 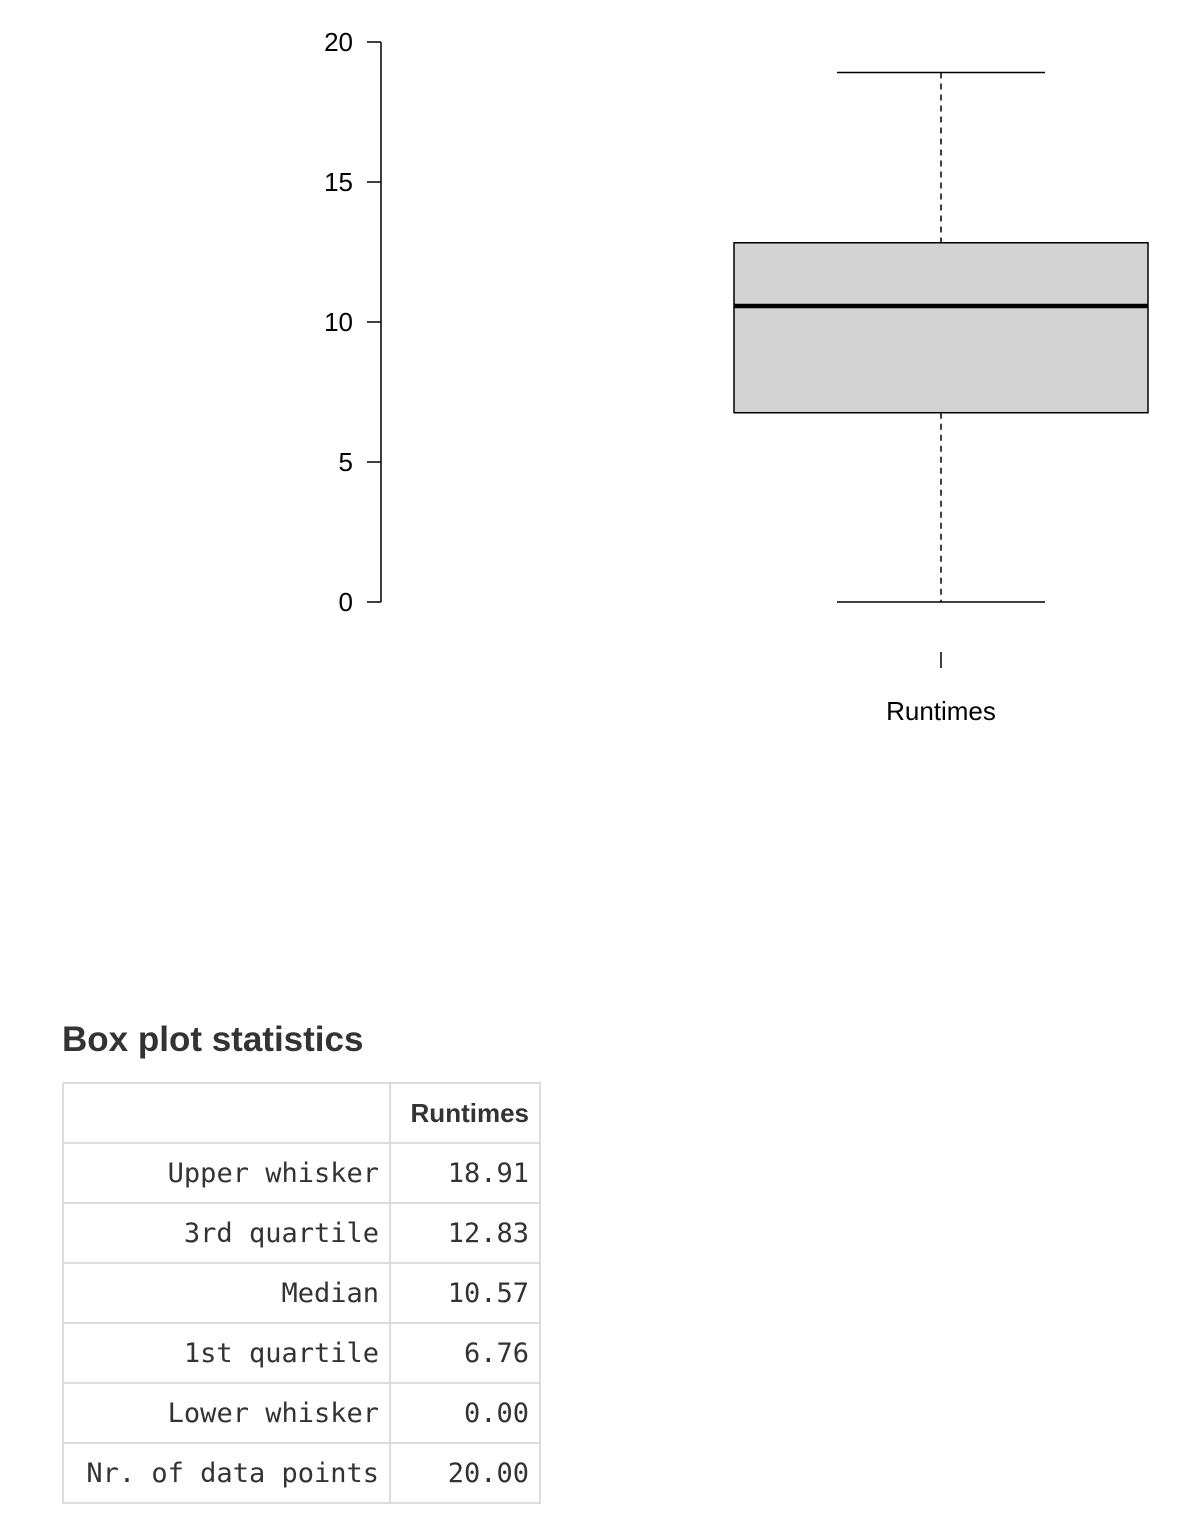 I want to click on stats-header-runtimes: Runtimes, so click(x=465, y=1113).